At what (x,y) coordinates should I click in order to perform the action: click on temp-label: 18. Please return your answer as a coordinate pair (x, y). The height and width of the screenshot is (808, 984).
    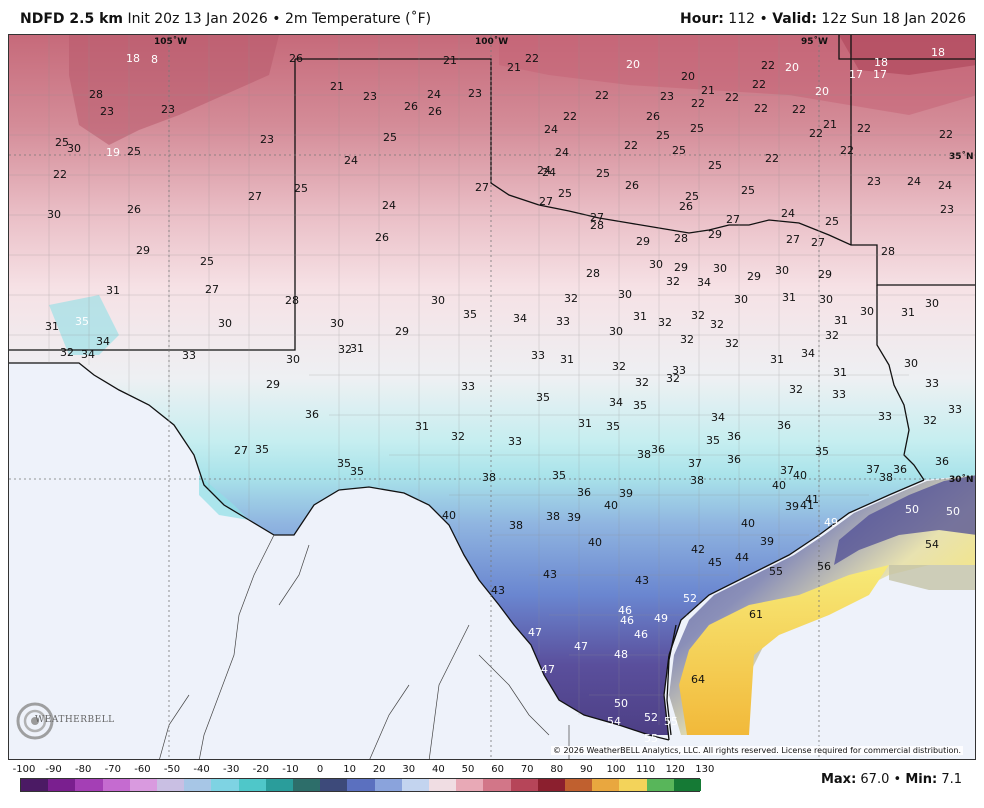
    Looking at the image, I should click on (133, 58).